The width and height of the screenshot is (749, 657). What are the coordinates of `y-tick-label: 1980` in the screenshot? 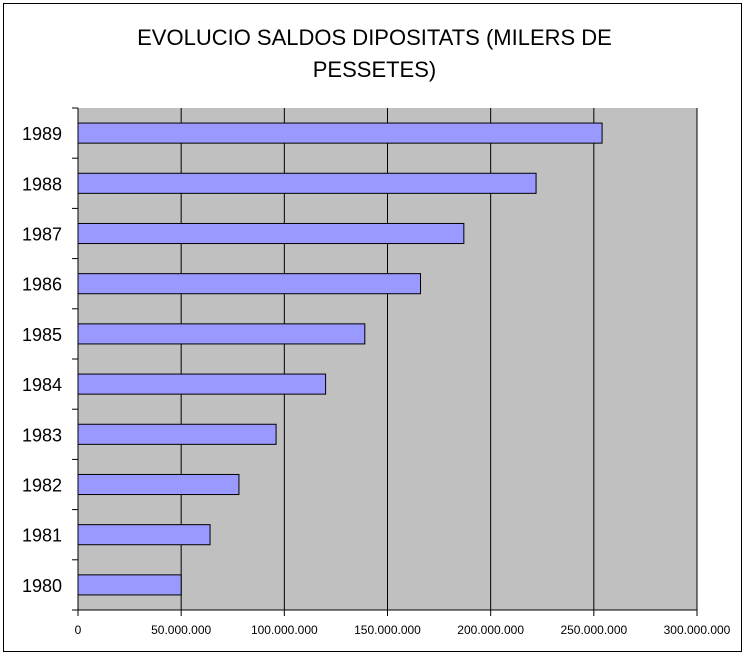 It's located at (42, 586).